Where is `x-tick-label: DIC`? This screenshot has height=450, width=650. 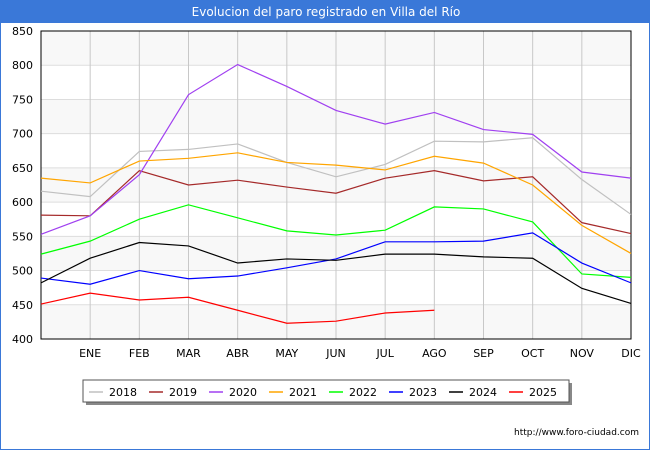
x-tick-label: DIC is located at coordinates (631, 353).